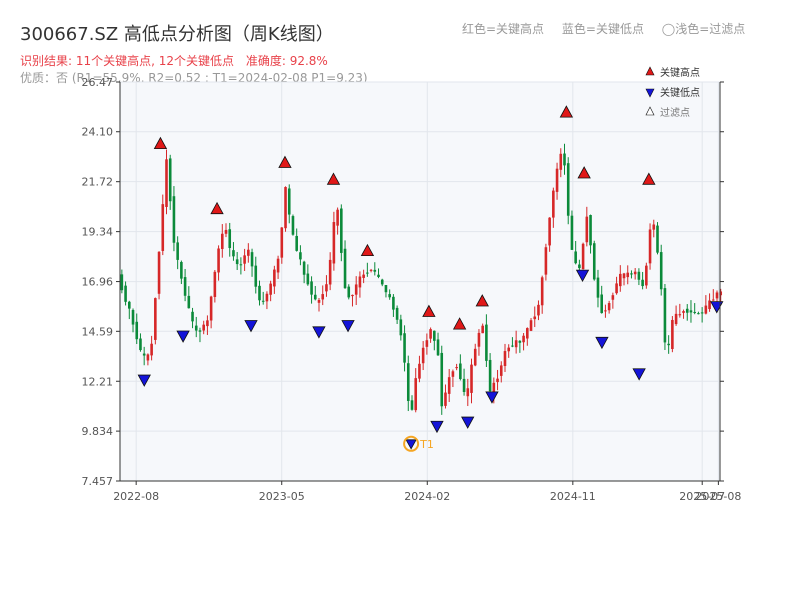  I want to click on x-tick-label: 2022-08, so click(136, 496).